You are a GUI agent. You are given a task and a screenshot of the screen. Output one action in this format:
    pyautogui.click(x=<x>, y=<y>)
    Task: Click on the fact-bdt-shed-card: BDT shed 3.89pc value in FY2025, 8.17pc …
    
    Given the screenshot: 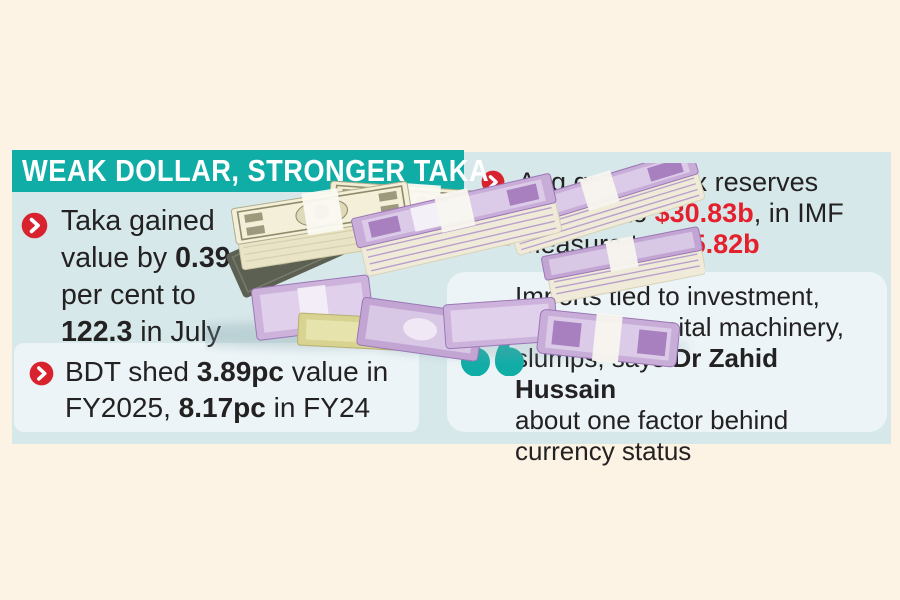 What is the action you would take?
    pyautogui.click(x=216, y=387)
    